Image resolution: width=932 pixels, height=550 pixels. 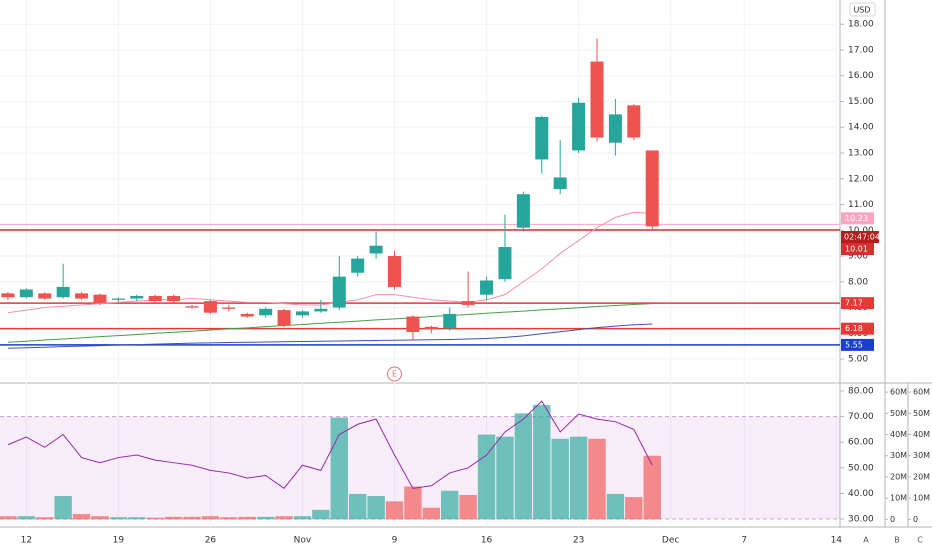 I want to click on rsi-tick-label: 50.00, so click(x=861, y=468).